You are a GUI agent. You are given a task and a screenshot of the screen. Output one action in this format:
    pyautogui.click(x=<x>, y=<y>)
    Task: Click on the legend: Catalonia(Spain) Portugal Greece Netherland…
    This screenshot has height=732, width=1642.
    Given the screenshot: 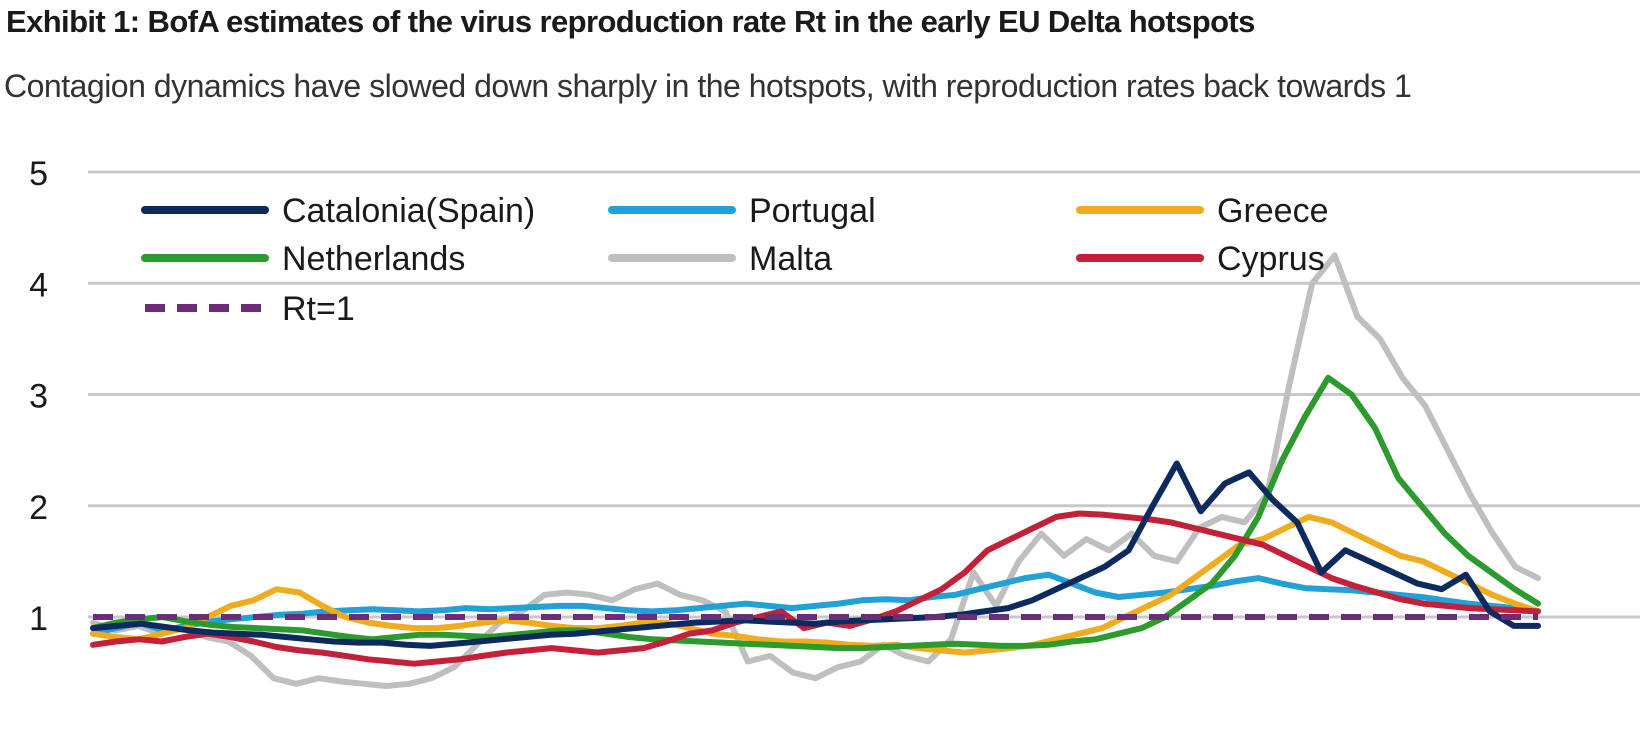 What is the action you would take?
    pyautogui.click(x=735, y=260)
    